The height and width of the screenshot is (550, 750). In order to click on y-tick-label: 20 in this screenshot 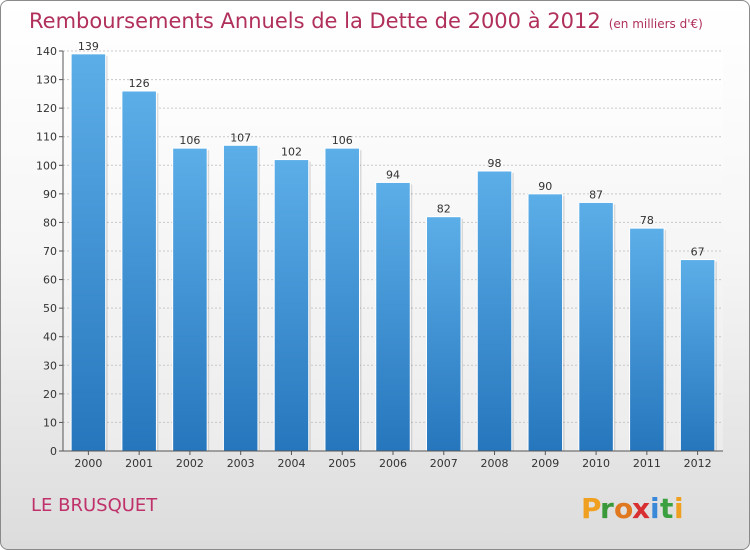, I will do `click(50, 394)`.